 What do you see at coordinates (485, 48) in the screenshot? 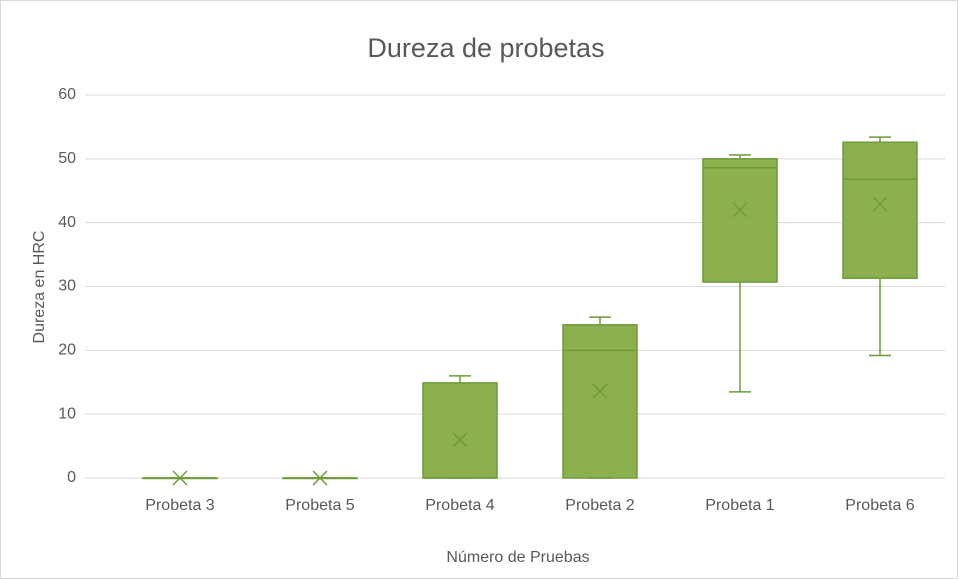
I see `chart-title: Dureza de probetas` at bounding box center [485, 48].